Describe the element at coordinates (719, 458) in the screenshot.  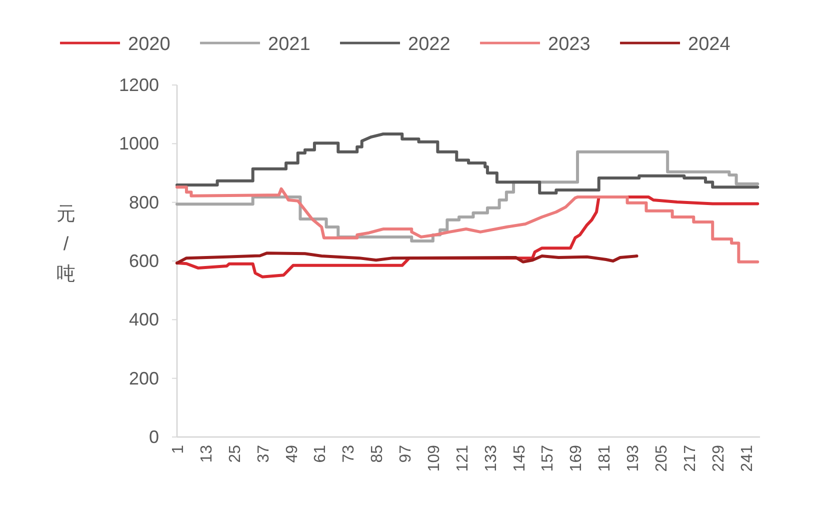
I see `x-tick-label: 229` at that location.